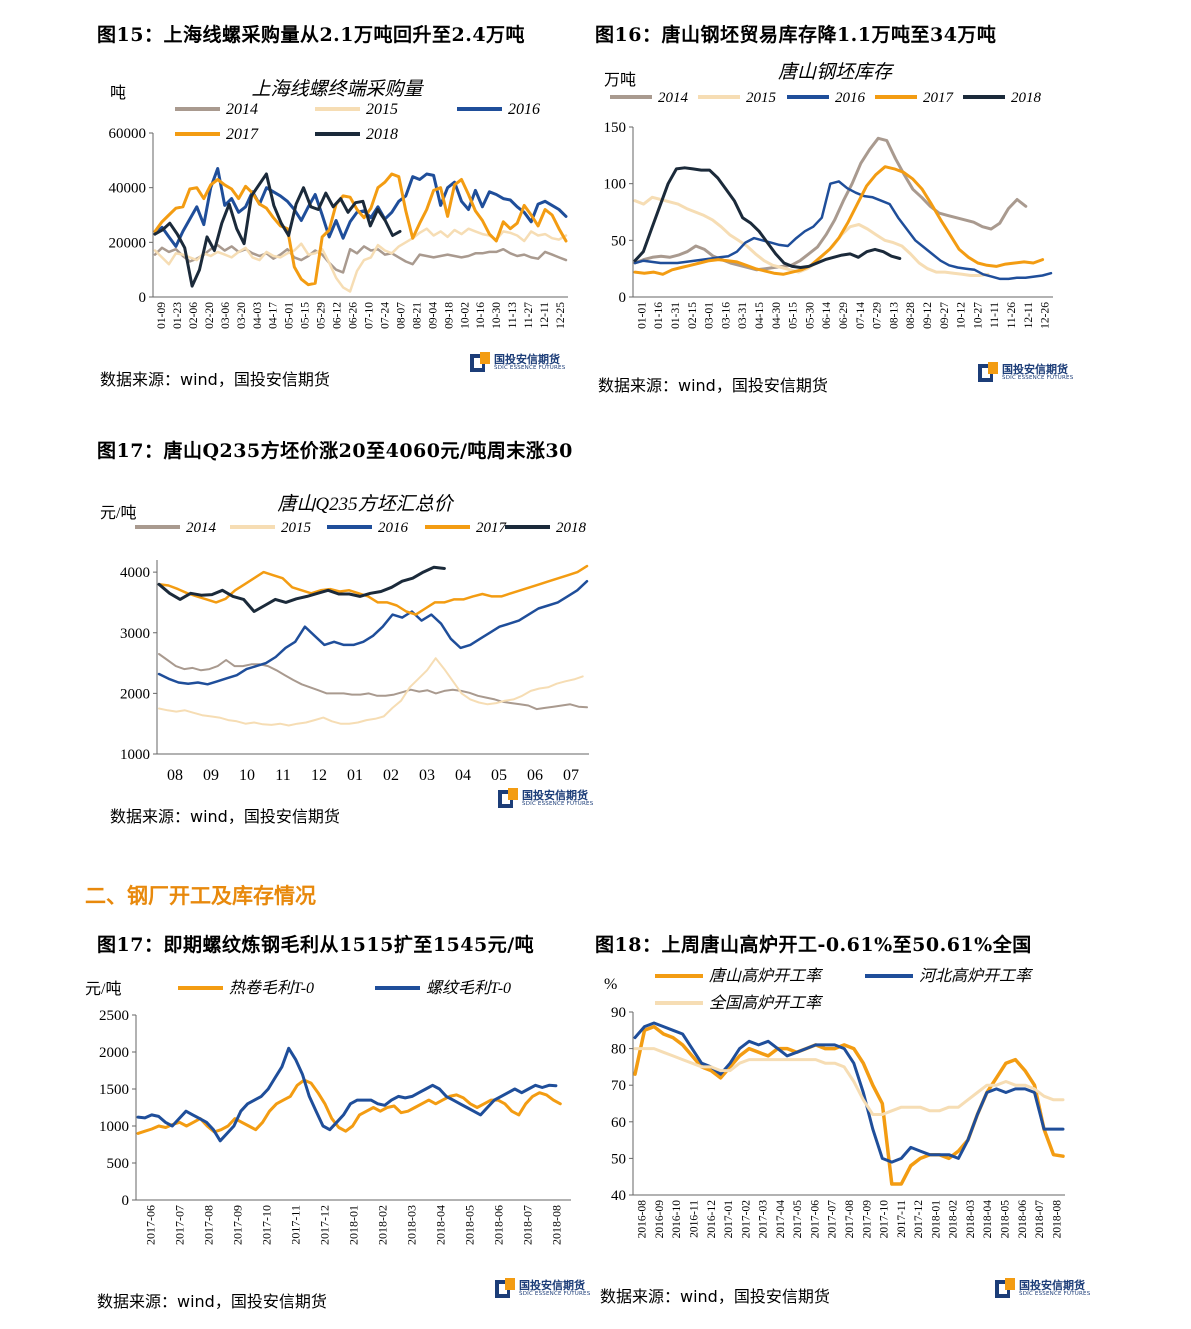  Describe the element at coordinates (499, 775) in the screenshot. I see `x-tick-label: 05` at that location.